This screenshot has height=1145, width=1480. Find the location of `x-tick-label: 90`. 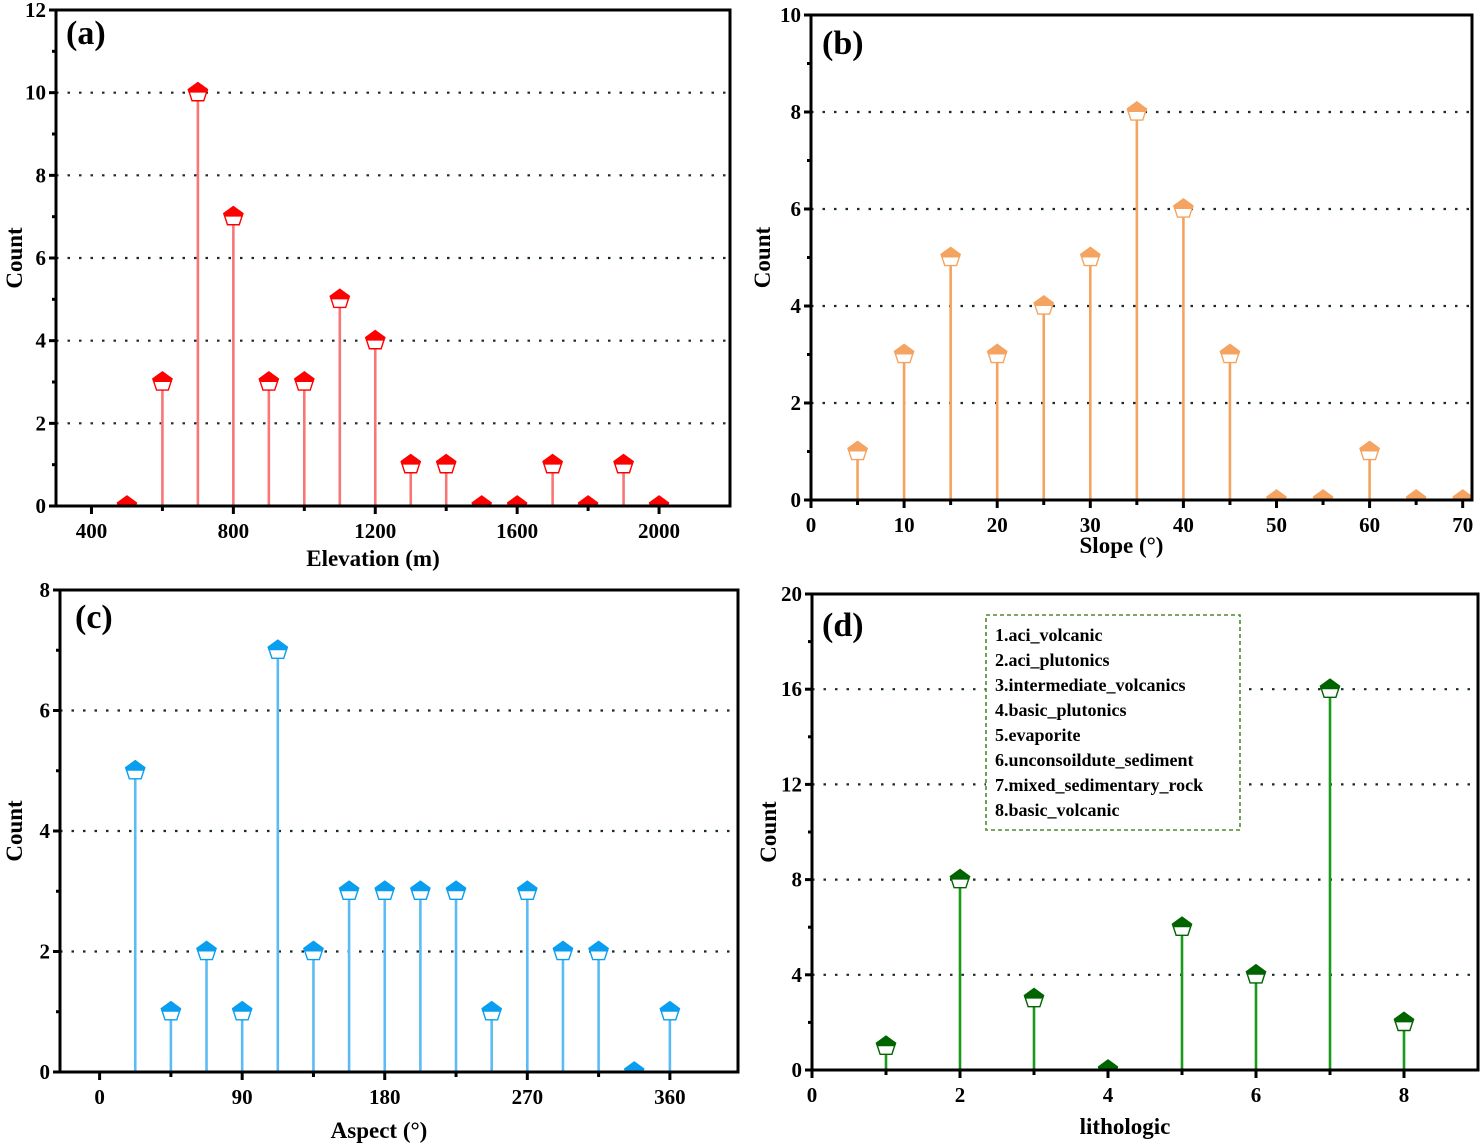

x-tick-label: 90 is located at coordinates (242, 1097).